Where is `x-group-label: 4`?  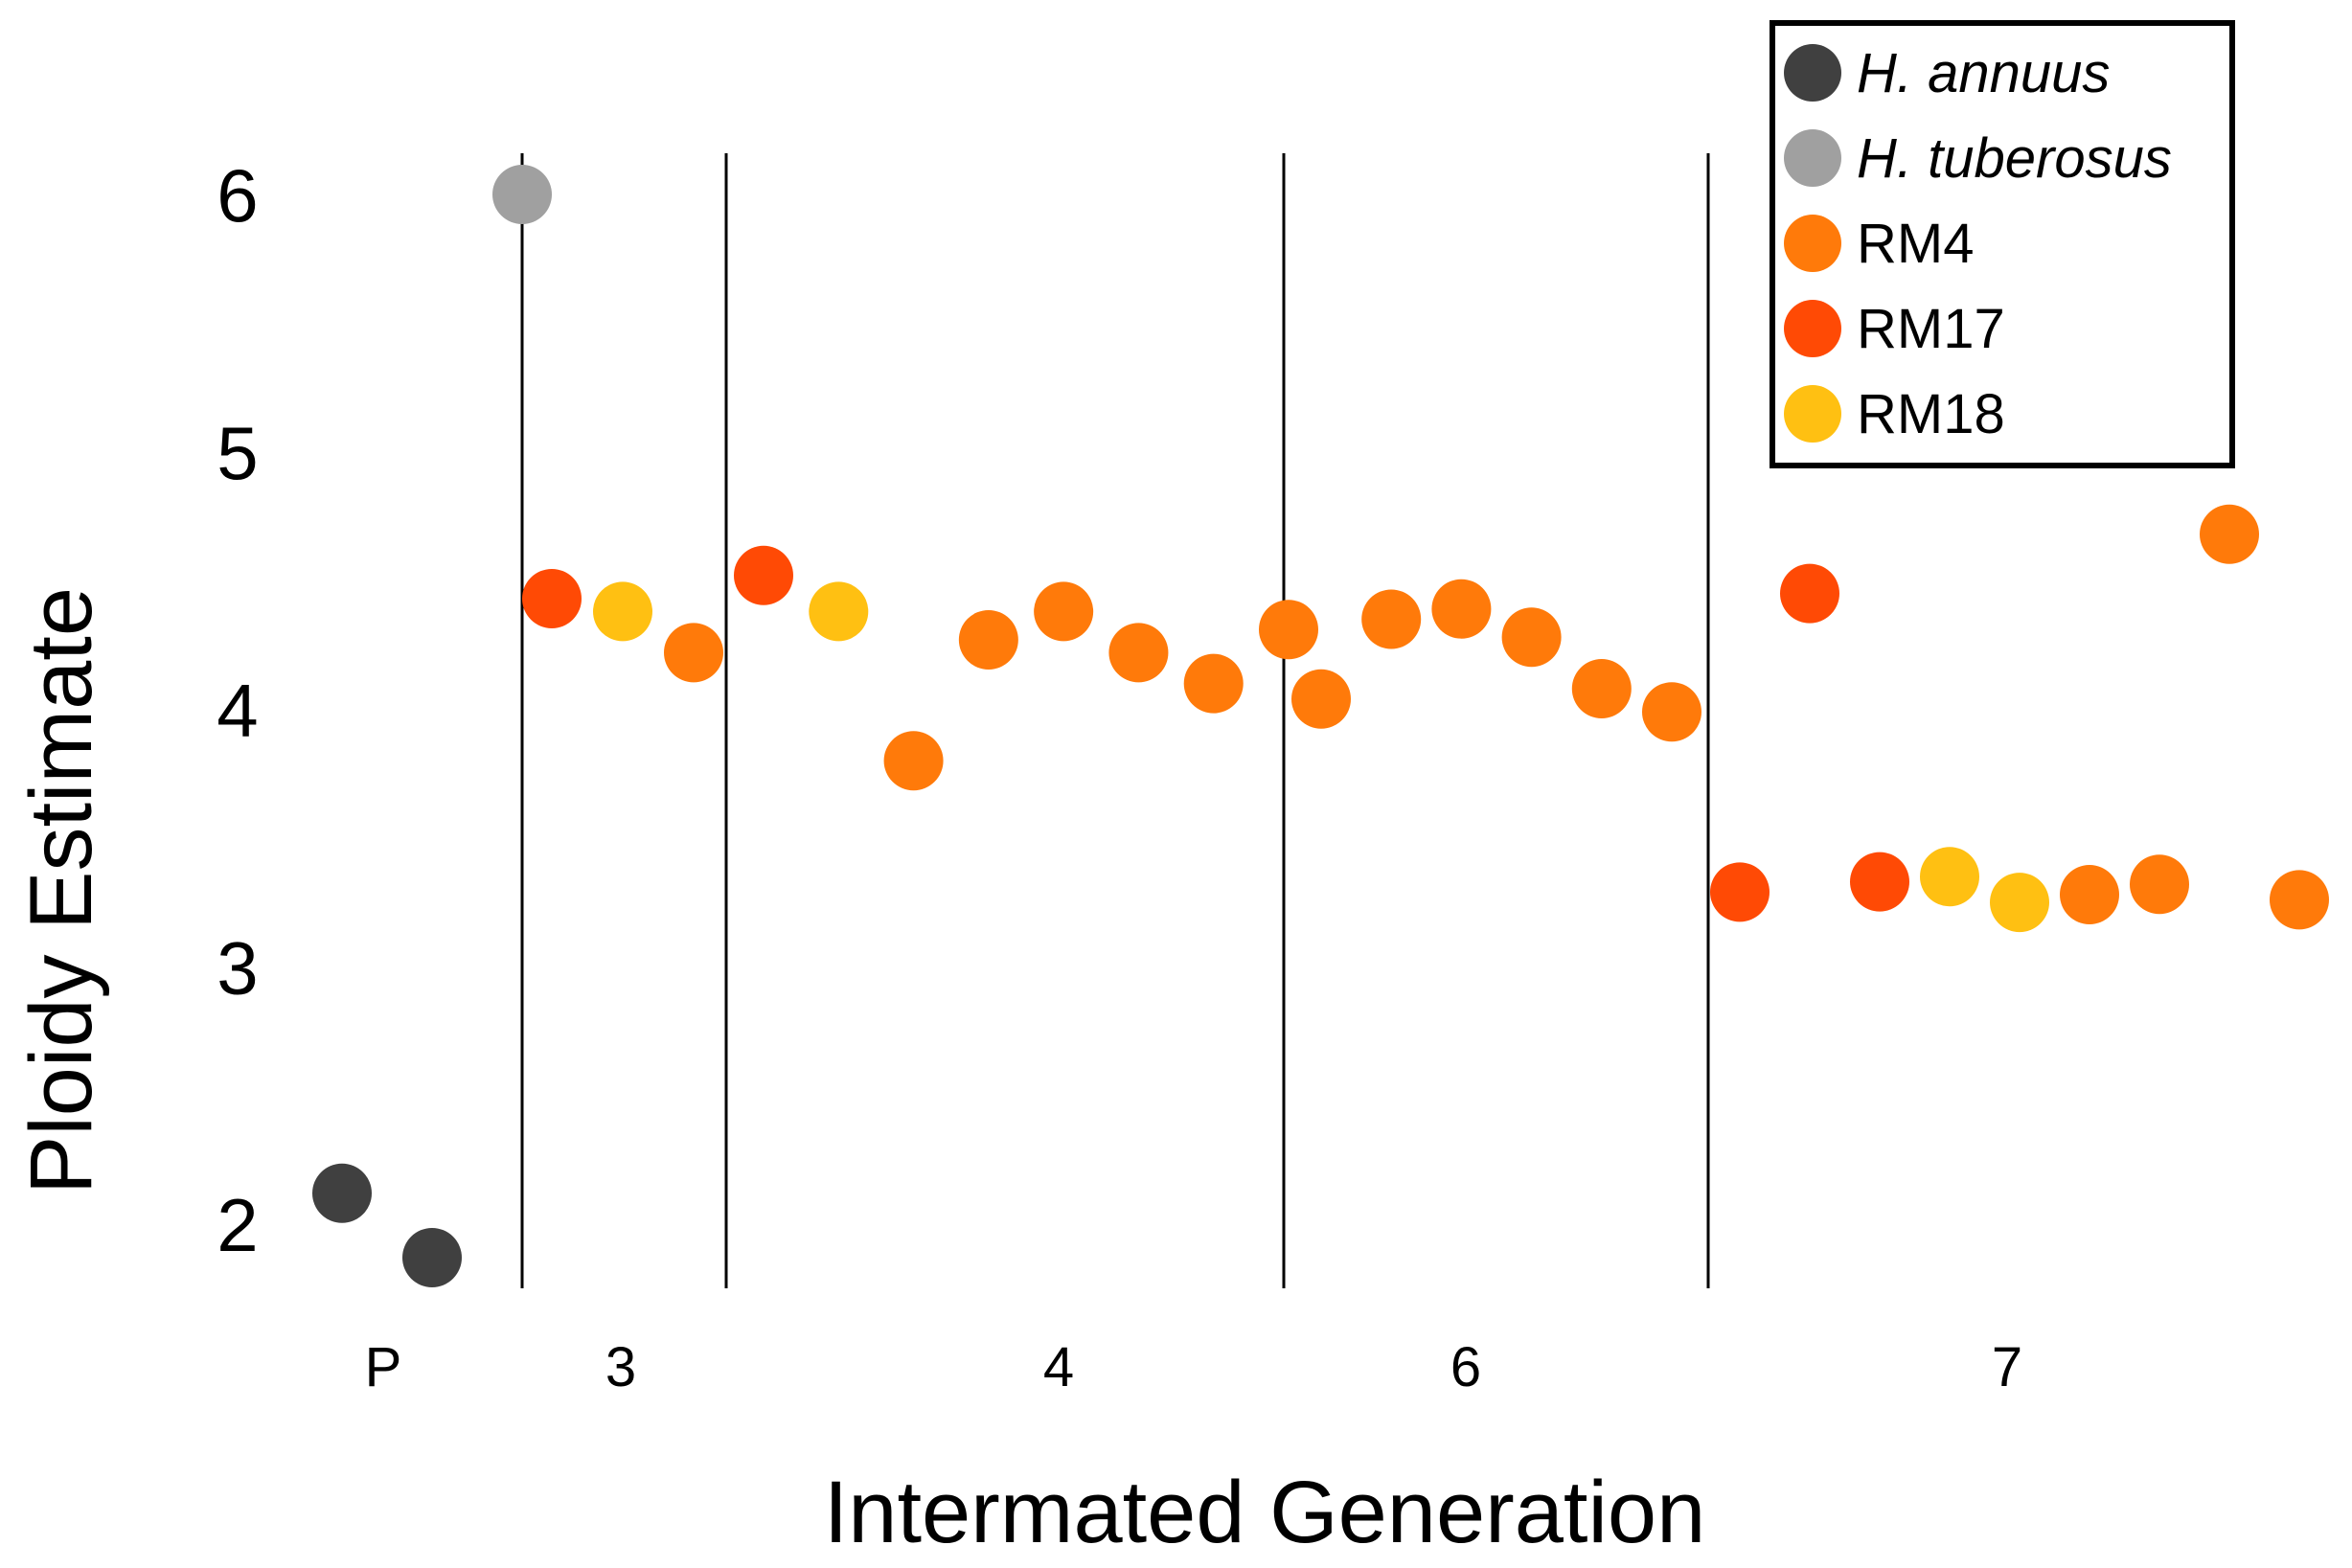
x-group-label: 4 is located at coordinates (1058, 1367).